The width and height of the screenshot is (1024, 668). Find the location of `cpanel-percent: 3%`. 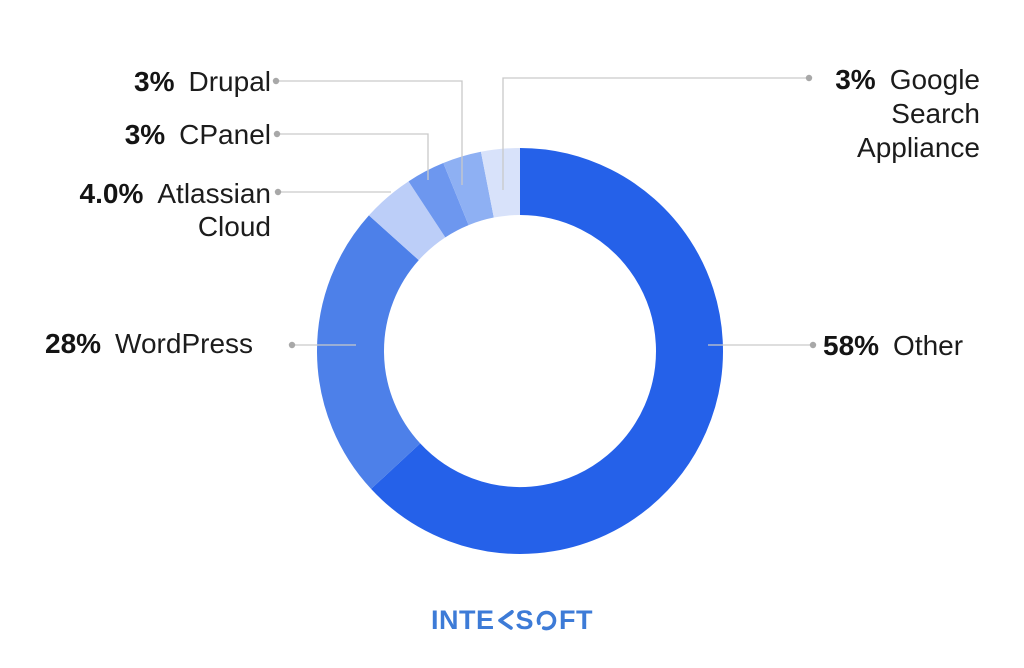

cpanel-percent: 3% is located at coordinates (145, 134).